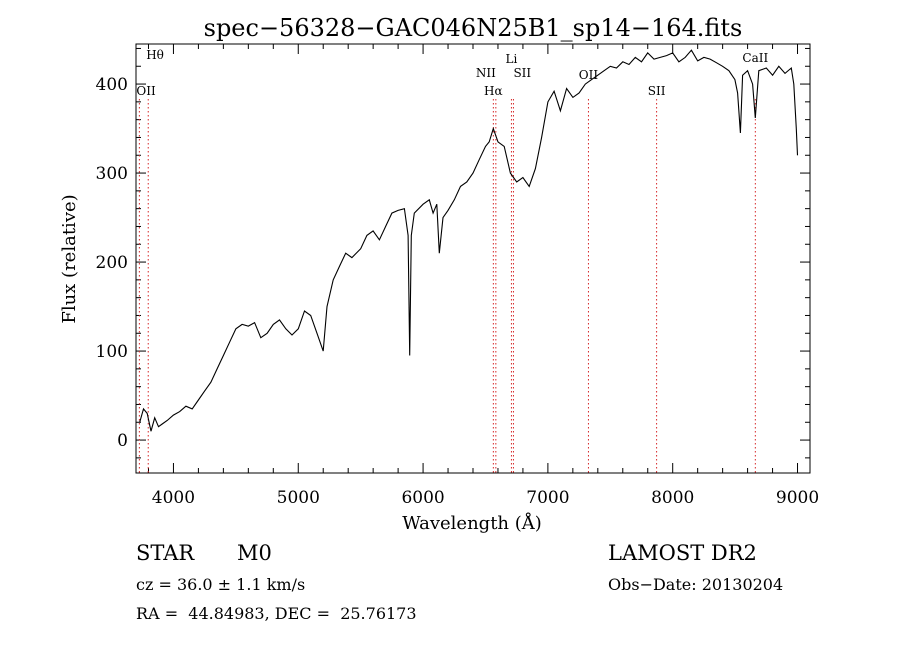  I want to click on observation-date: Obs−Date: 20130204, so click(696, 584).